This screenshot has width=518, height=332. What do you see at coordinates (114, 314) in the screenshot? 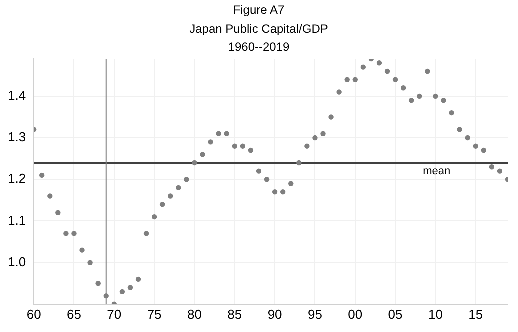
I see `x-tick-label: 70` at bounding box center [114, 314].